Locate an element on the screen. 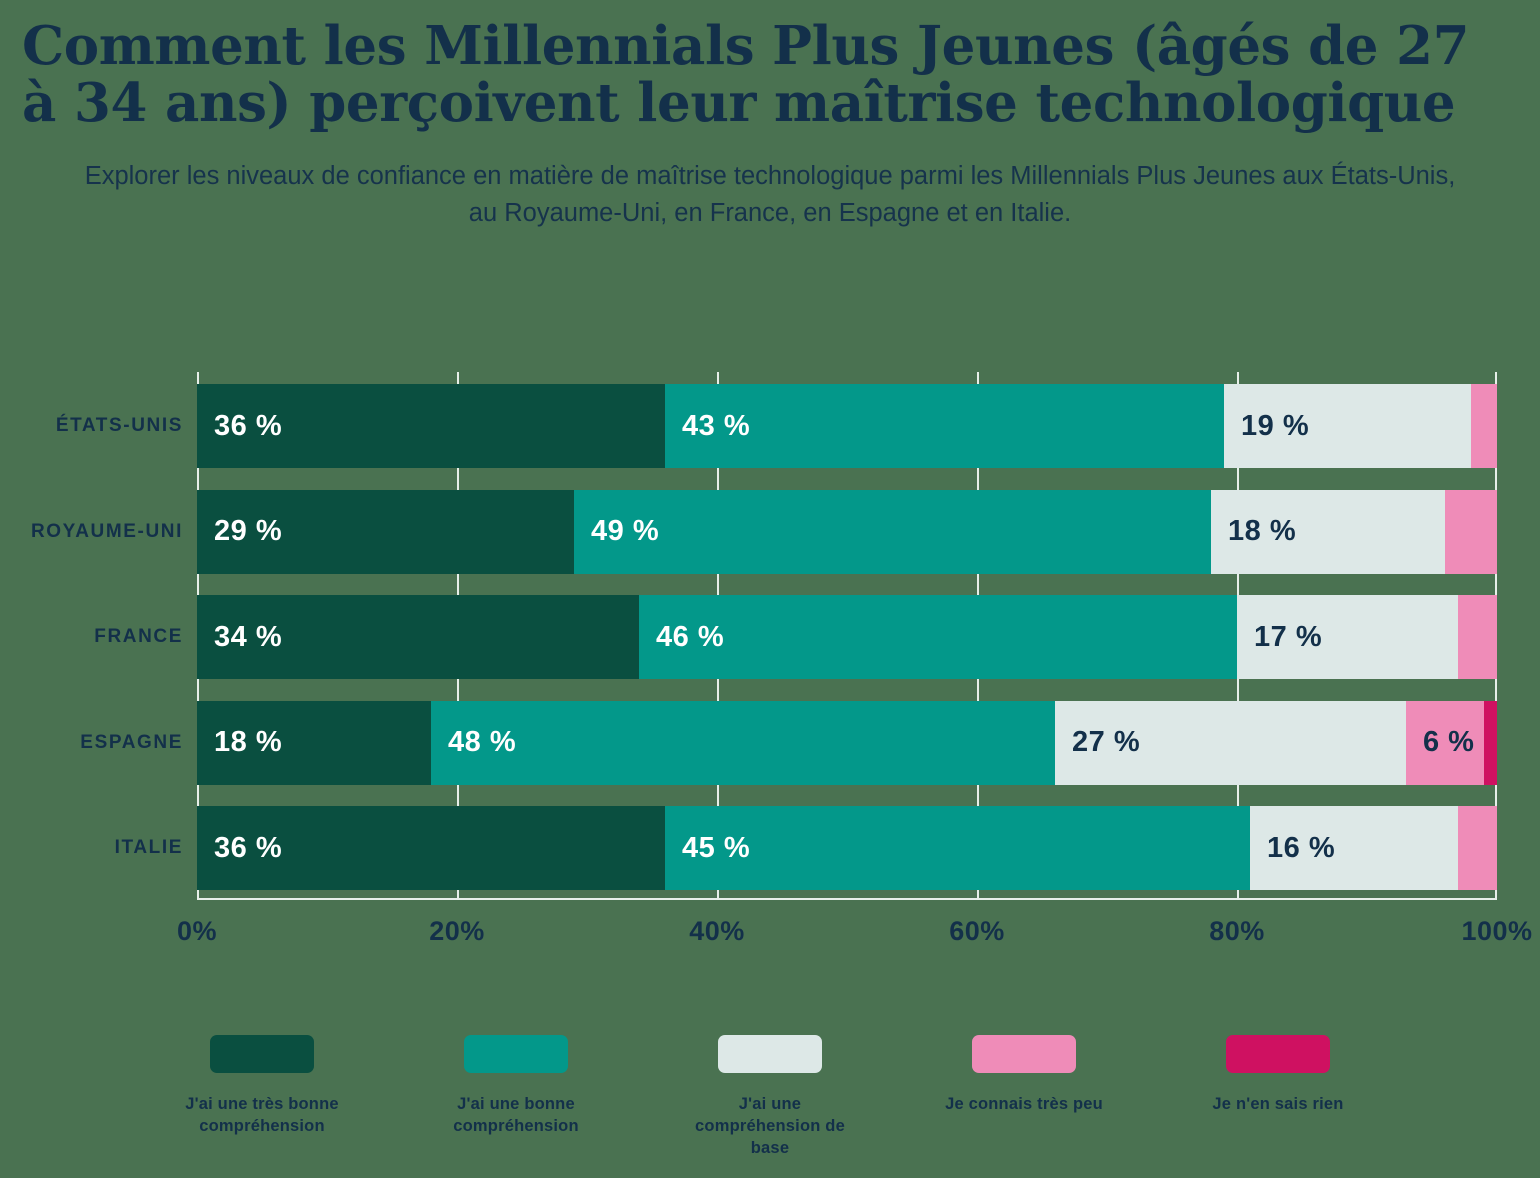 Image resolution: width=1540 pixels, height=1178 pixels. legend-label: Je n'en sais rien is located at coordinates (1278, 1104).